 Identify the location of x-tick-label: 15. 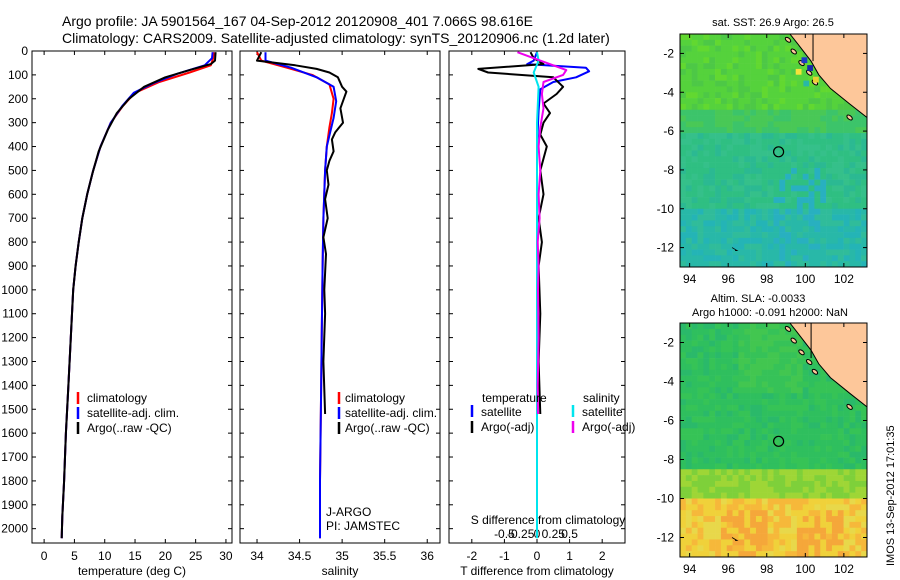
(135, 556).